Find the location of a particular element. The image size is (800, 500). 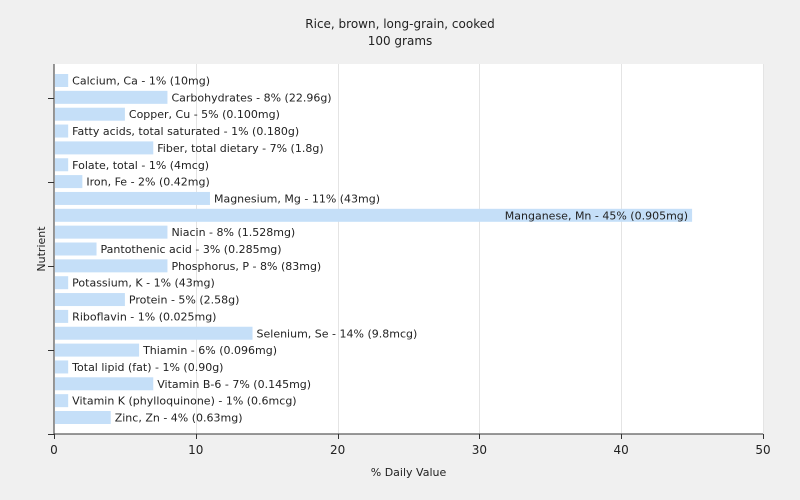

bar-label: Folate, total - 1% (4mcg) is located at coordinates (140, 165).